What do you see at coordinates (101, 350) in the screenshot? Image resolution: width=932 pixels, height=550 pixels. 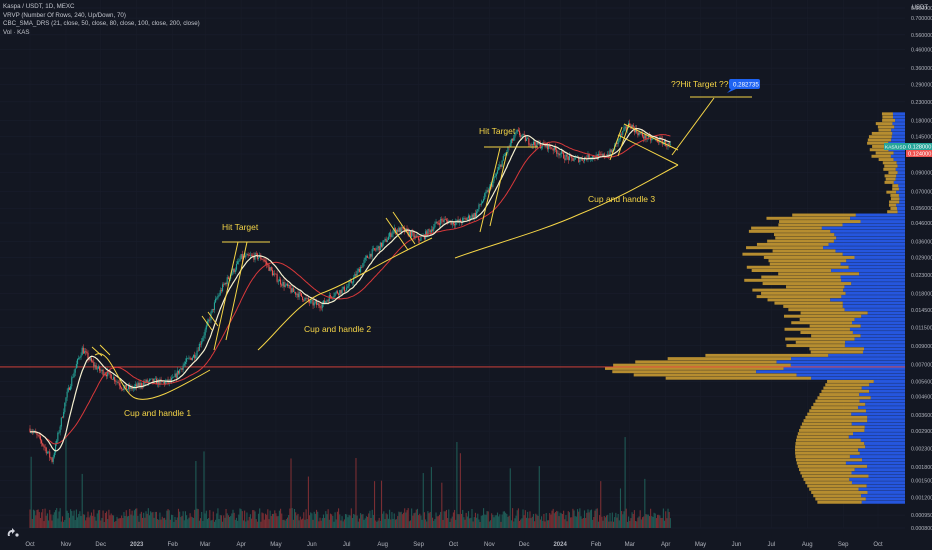 I see `handle-1-channel` at bounding box center [101, 350].